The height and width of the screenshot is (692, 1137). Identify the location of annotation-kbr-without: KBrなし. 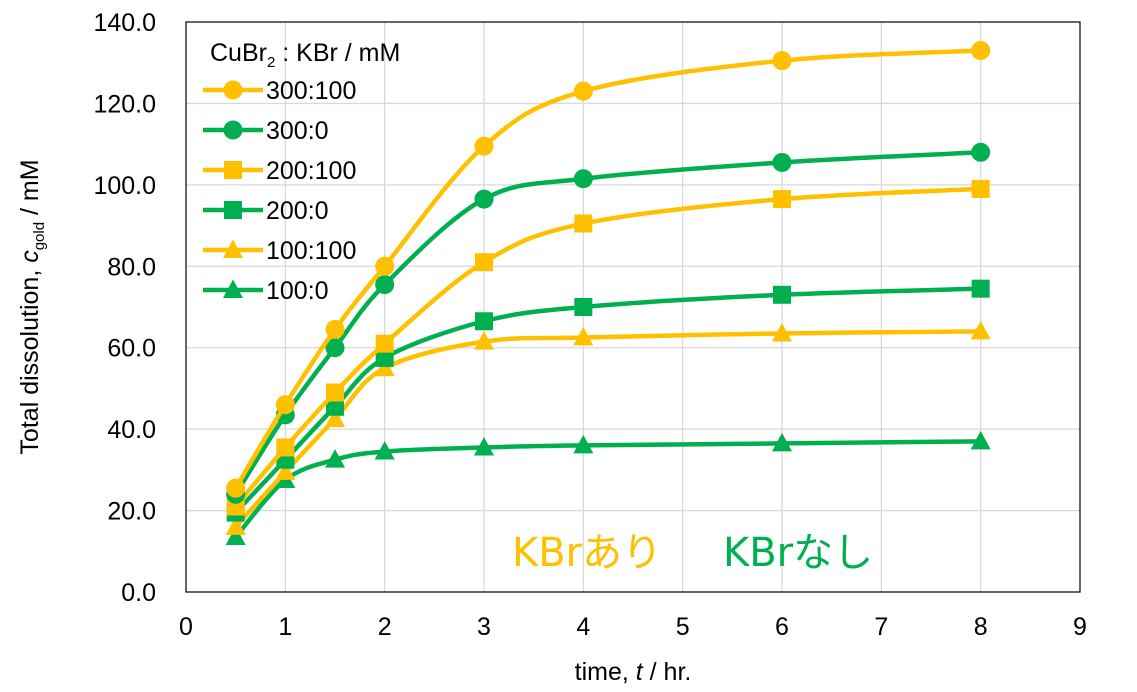
(798, 553).